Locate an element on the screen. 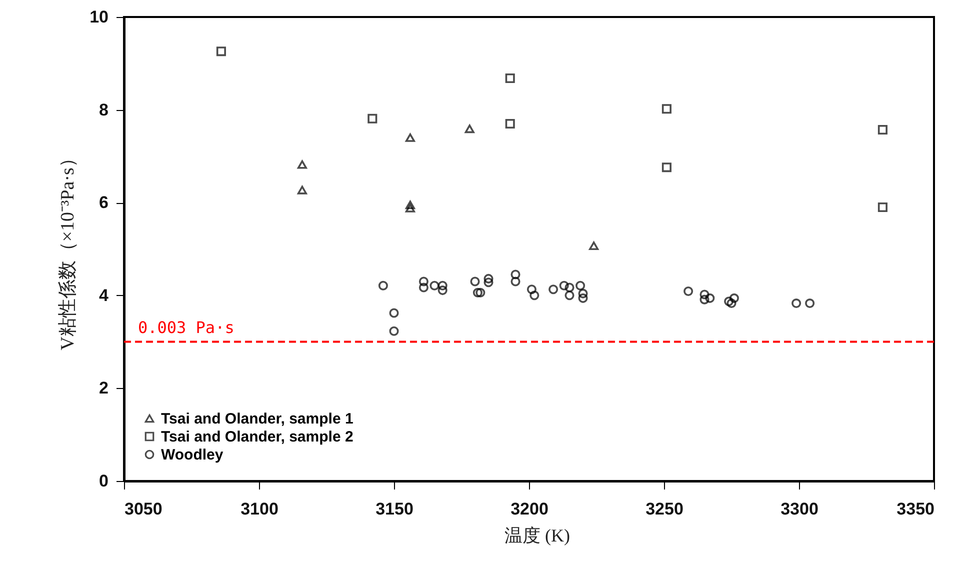 This screenshot has height=561, width=965. ref-line-label: 0.003 Pa·s is located at coordinates (186, 327).